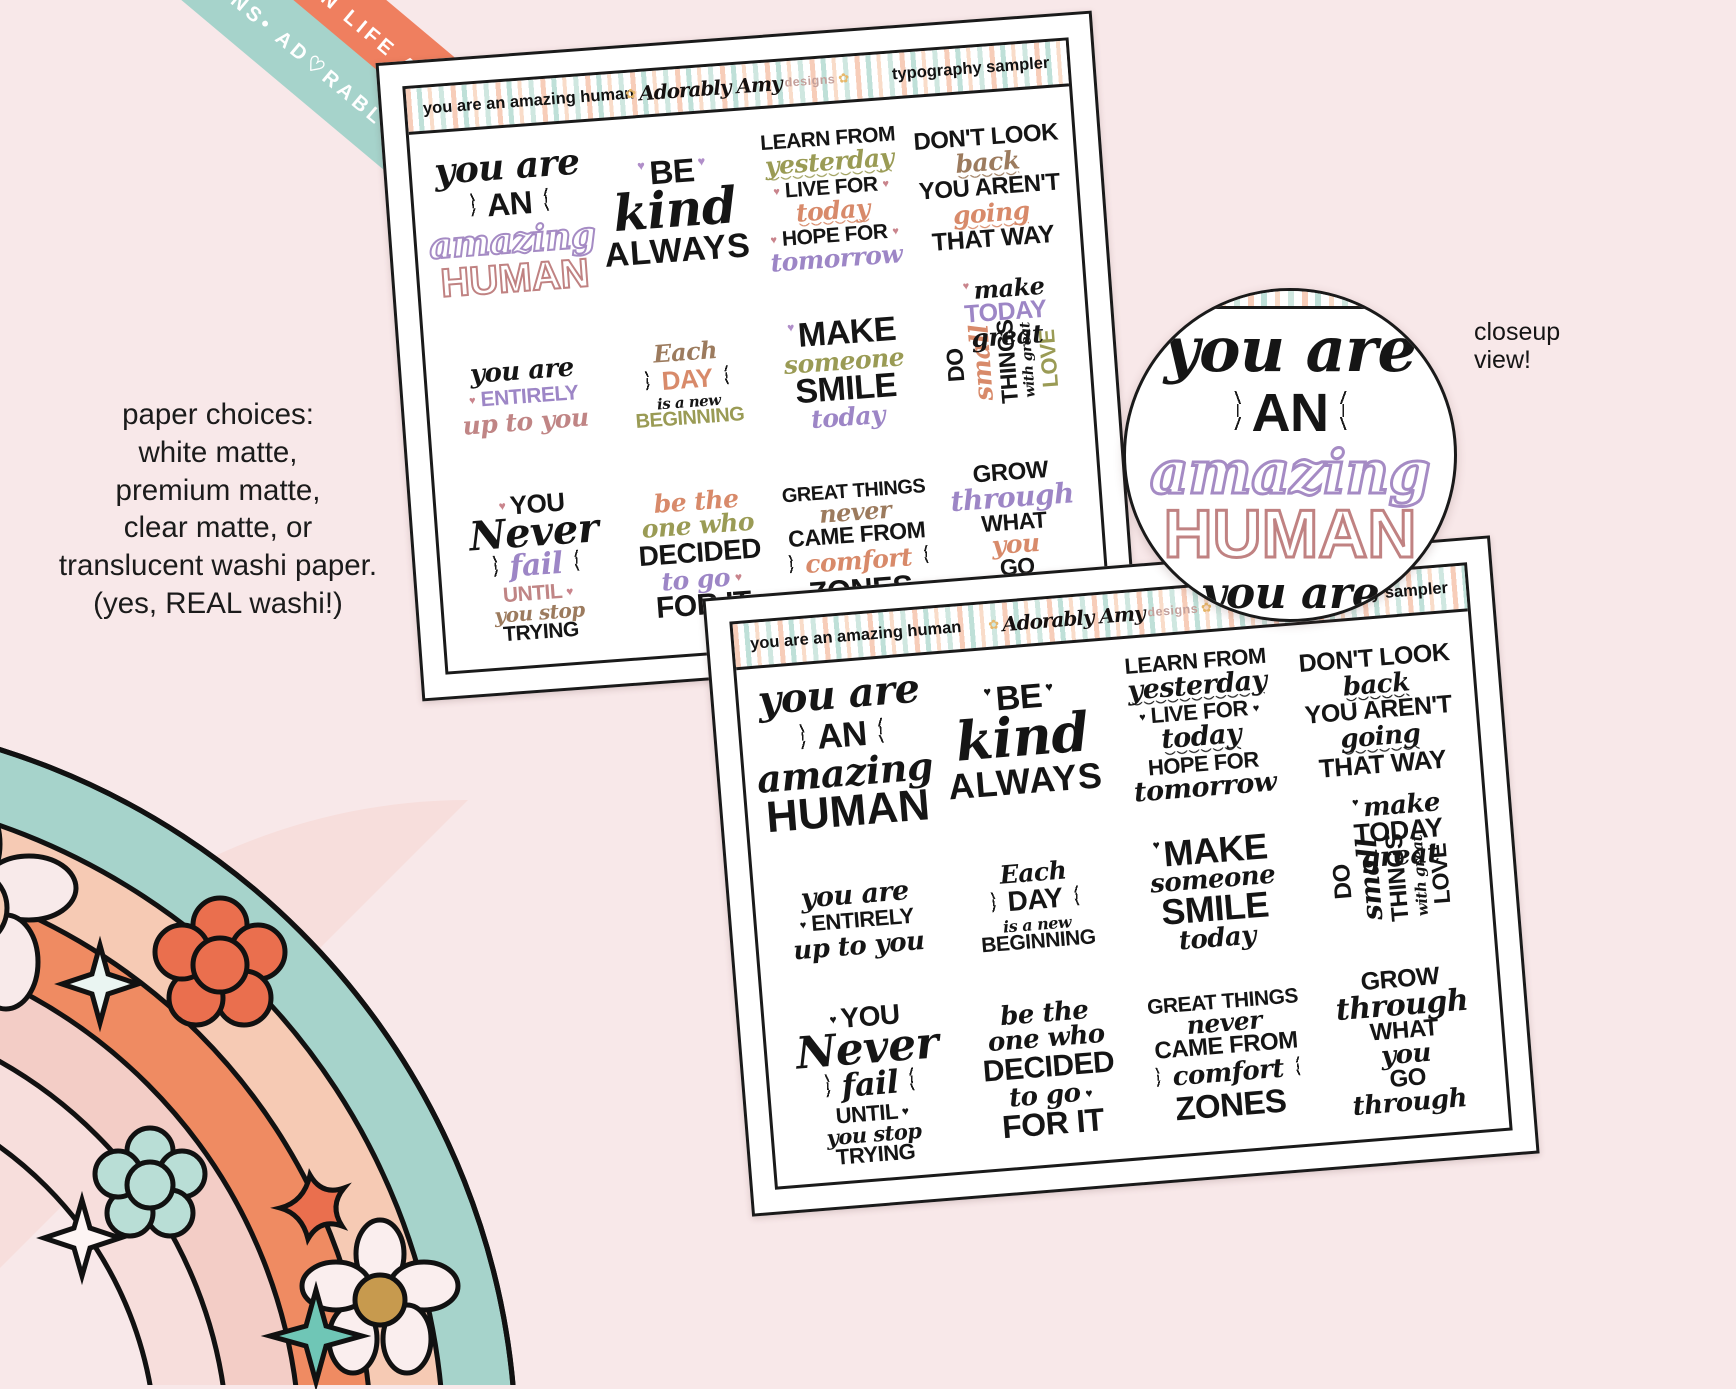 Image resolution: width=1736 pixels, height=1389 pixels. What do you see at coordinates (150, 1182) in the screenshot?
I see `mint-flower-icon` at bounding box center [150, 1182].